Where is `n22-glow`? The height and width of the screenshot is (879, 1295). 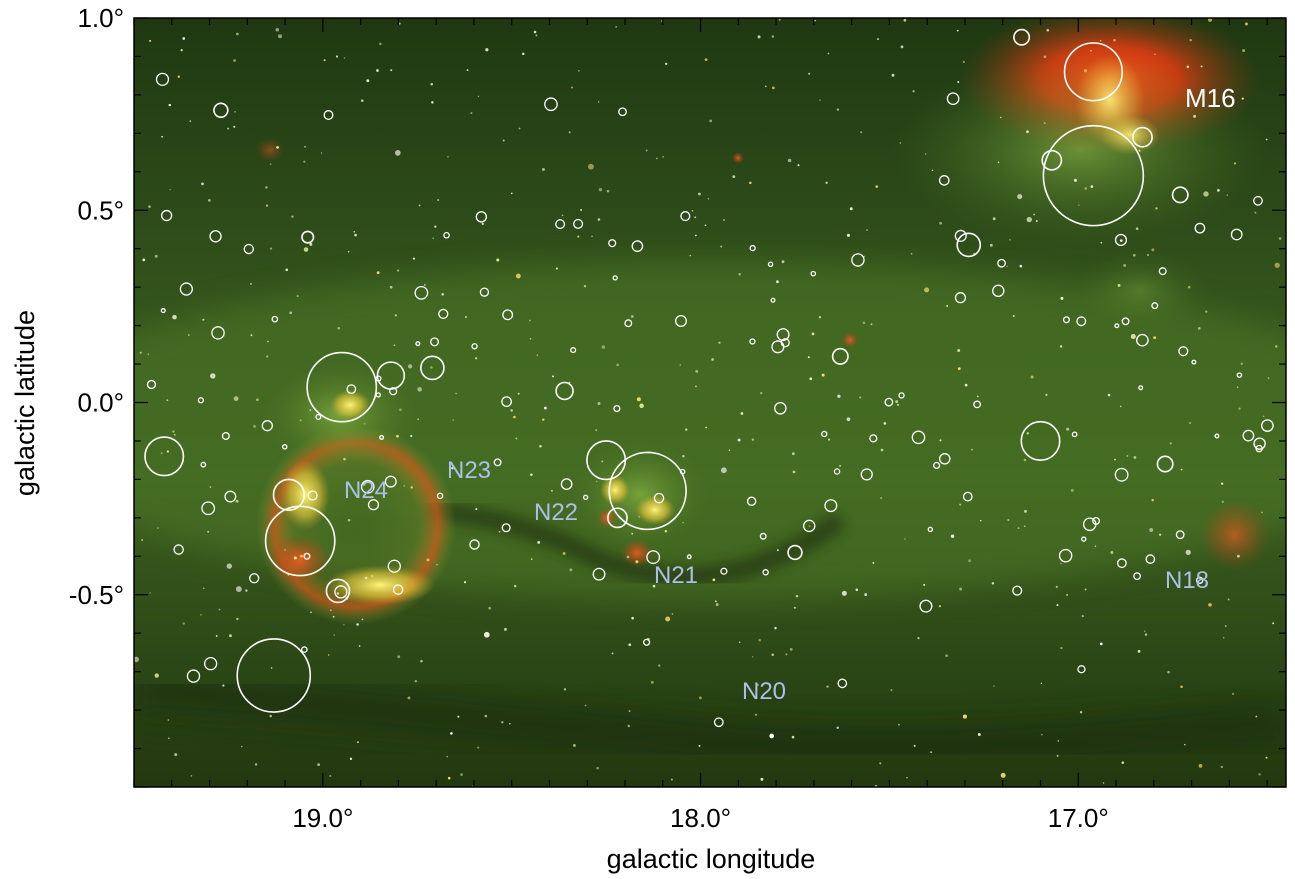 n22-glow is located at coordinates (640, 495).